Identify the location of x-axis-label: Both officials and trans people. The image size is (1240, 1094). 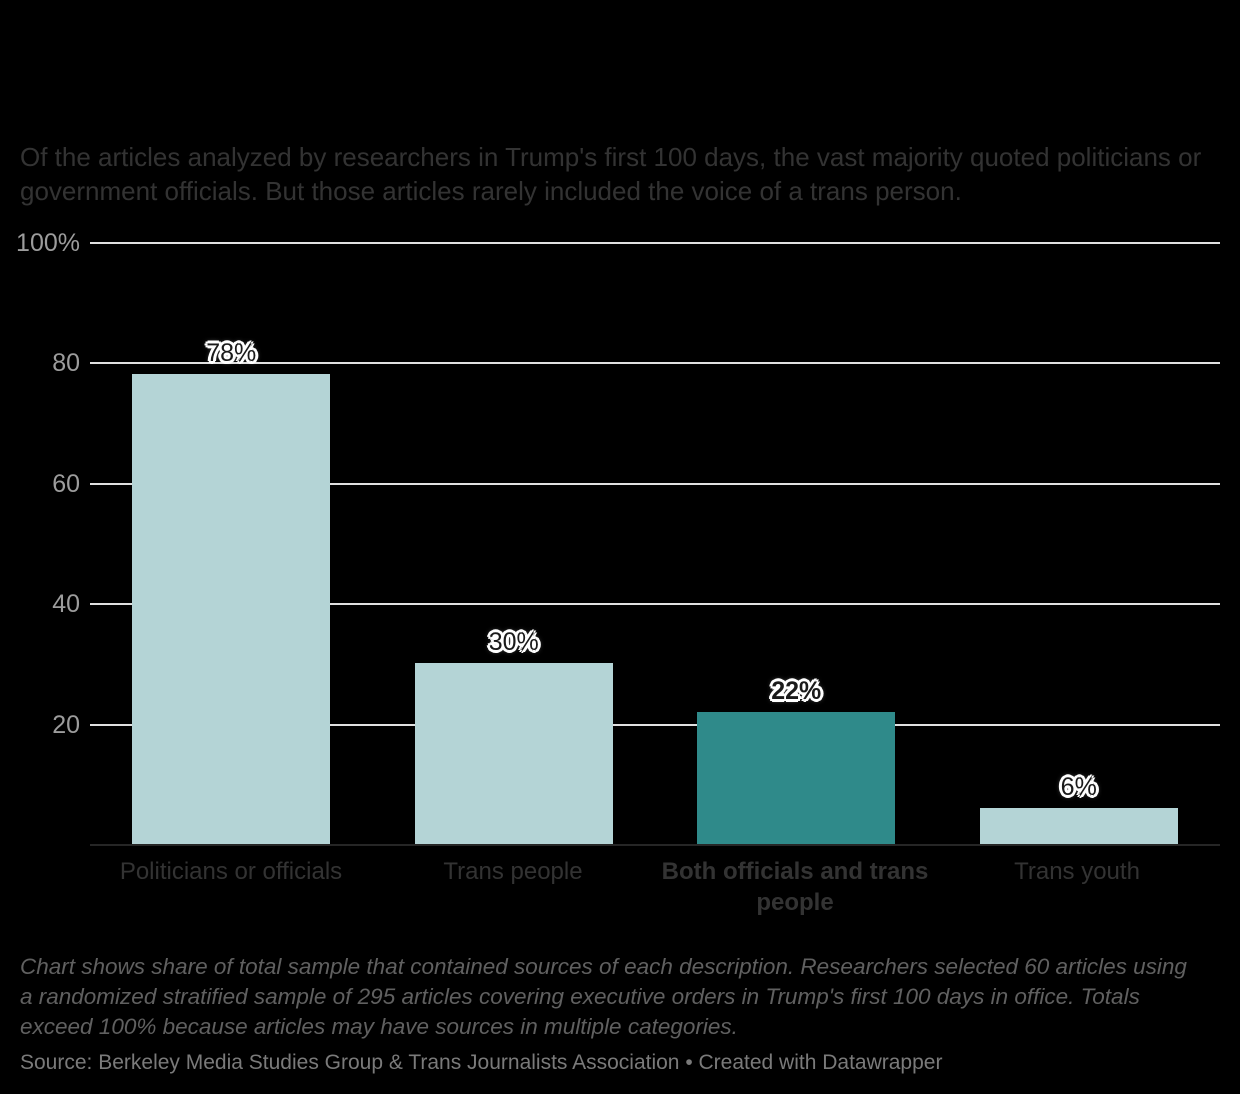
(795, 887).